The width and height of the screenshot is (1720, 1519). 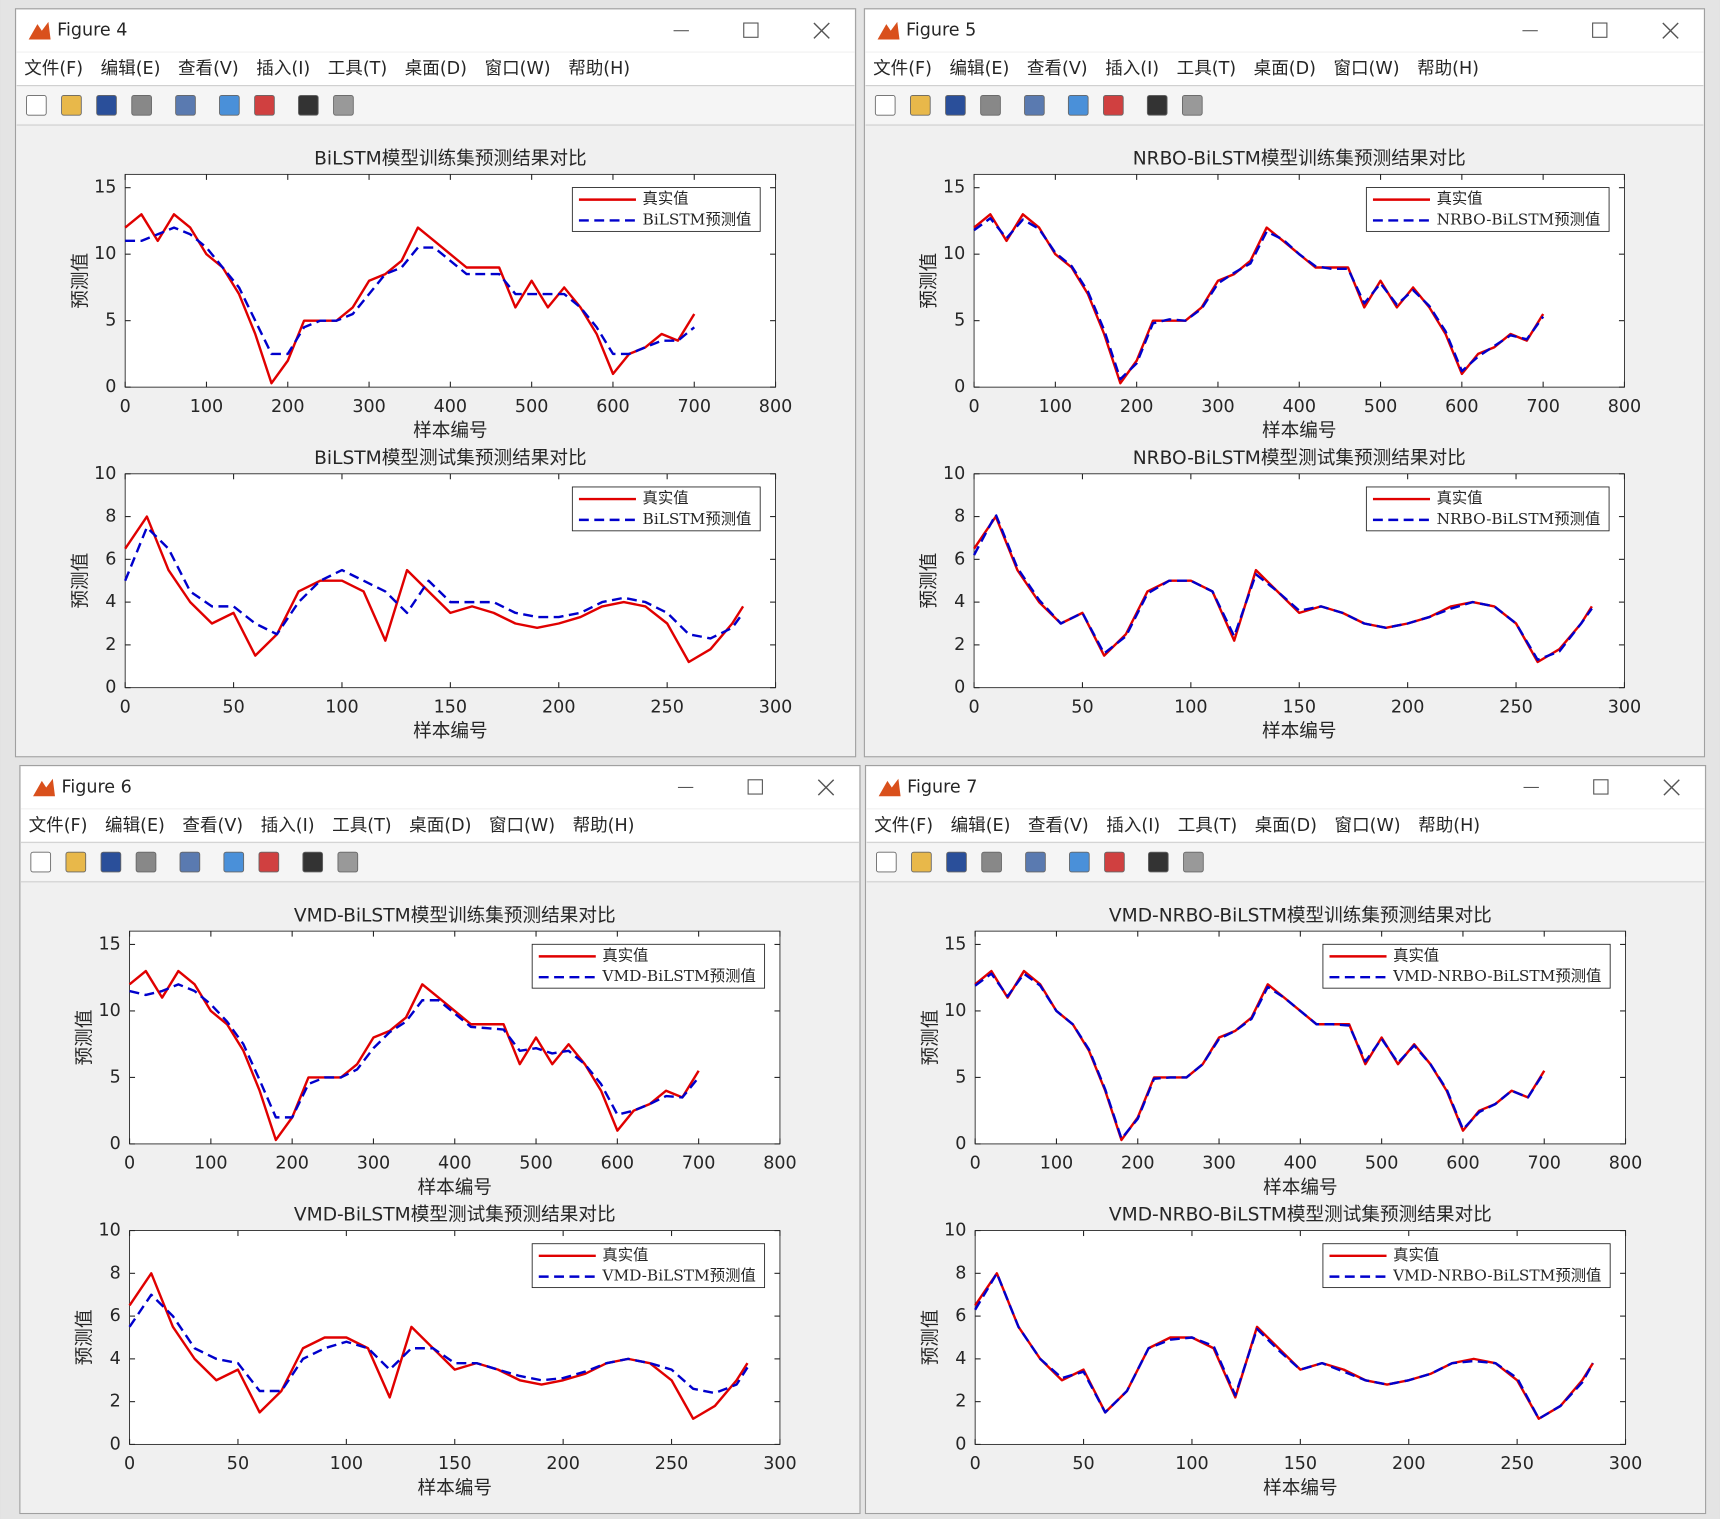 What do you see at coordinates (960, 1273) in the screenshot?
I see `y-tick-label: 8` at bounding box center [960, 1273].